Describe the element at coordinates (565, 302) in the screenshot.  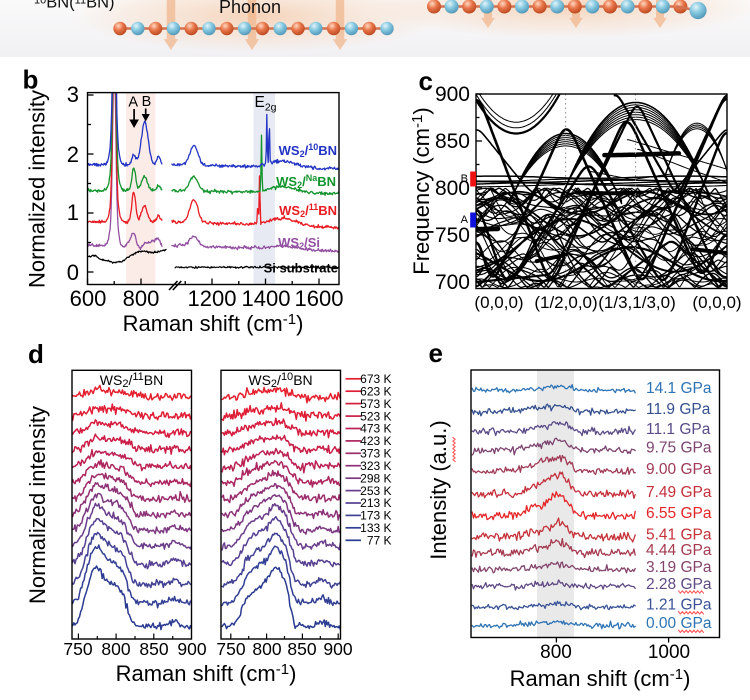
I see `svg-text: (1/2,0,0)` at that location.